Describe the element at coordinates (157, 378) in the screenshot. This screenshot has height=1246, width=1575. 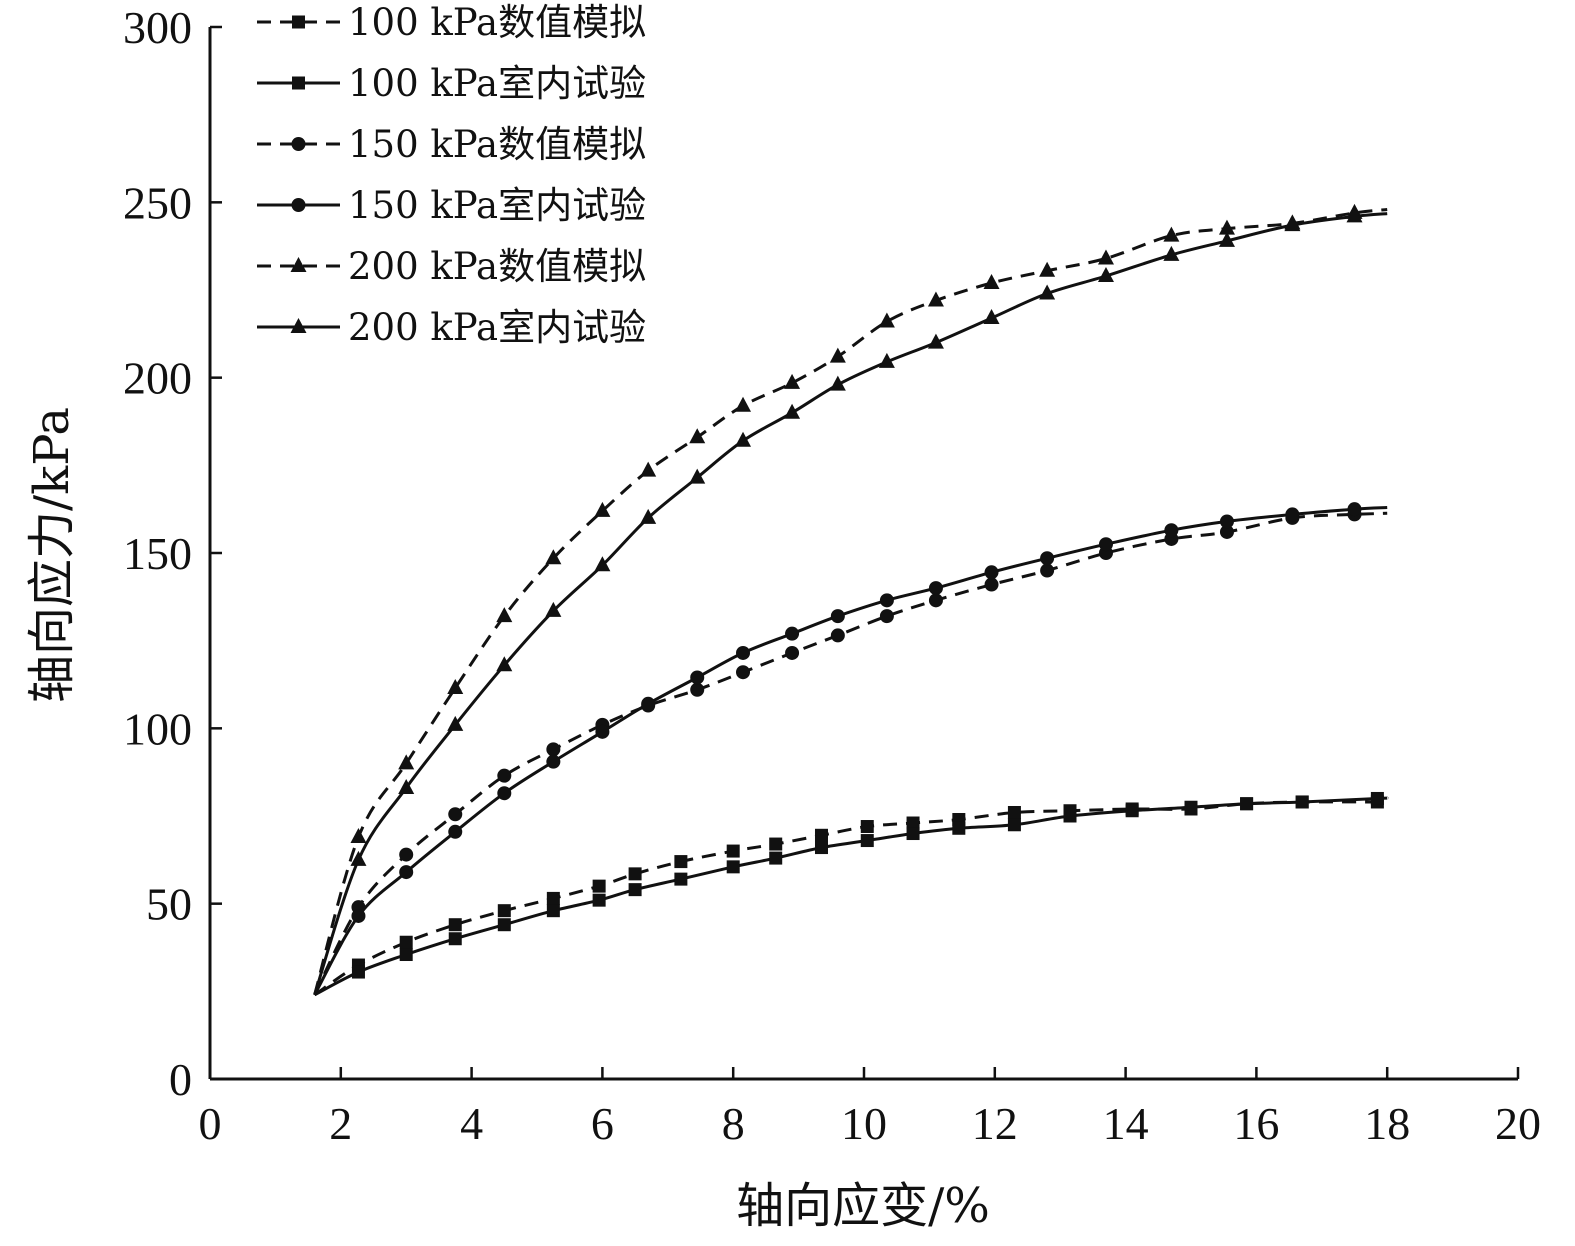
I see `y-tick-label: 200` at that location.